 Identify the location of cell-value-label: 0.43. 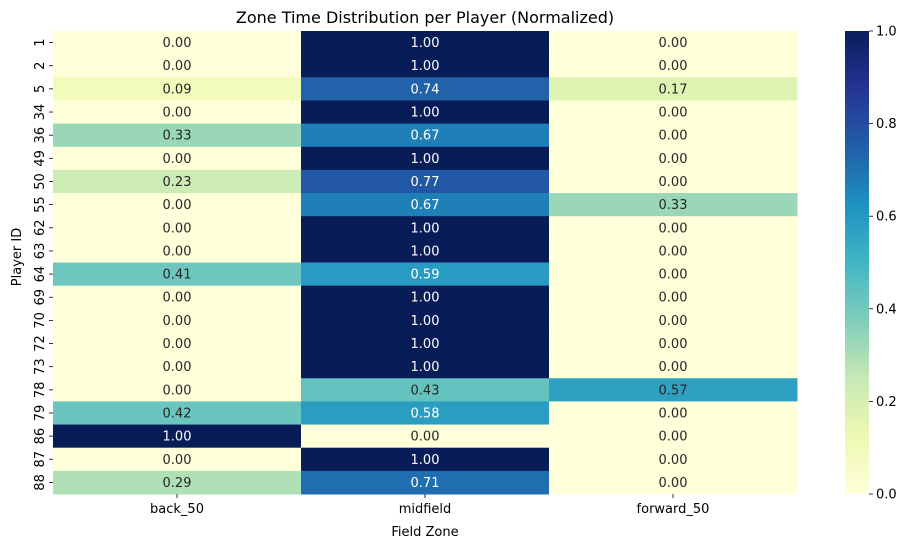
(425, 390).